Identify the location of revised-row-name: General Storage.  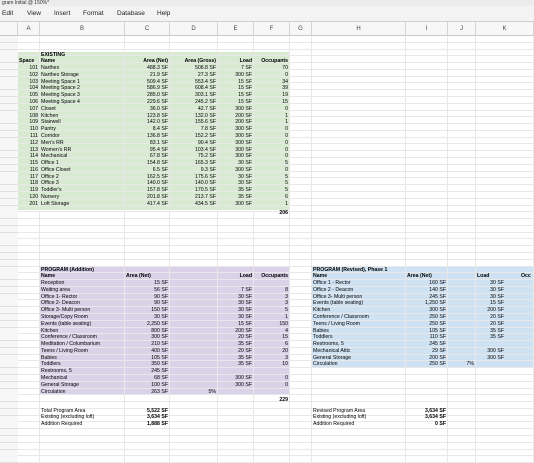
(332, 357).